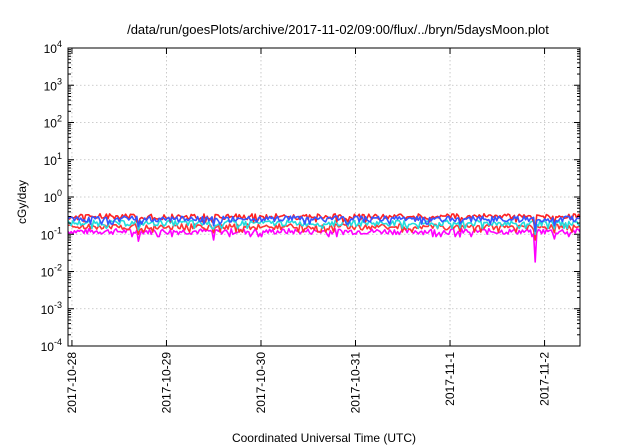 The width and height of the screenshot is (640, 448). I want to click on y-tick-label: 10⁻¹, so click(51, 233).